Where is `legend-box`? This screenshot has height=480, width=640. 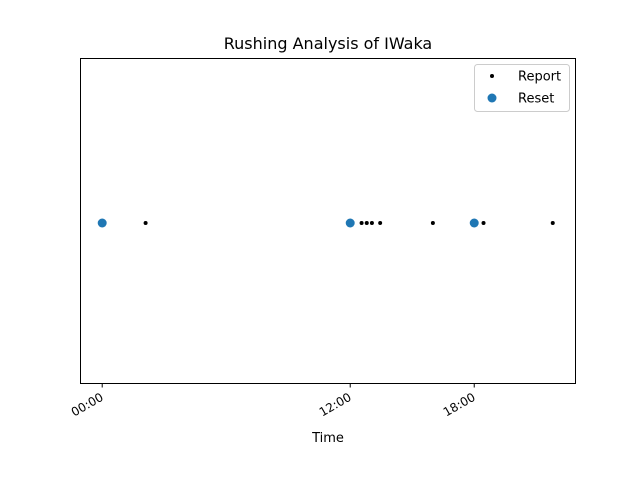 legend-box is located at coordinates (522, 88).